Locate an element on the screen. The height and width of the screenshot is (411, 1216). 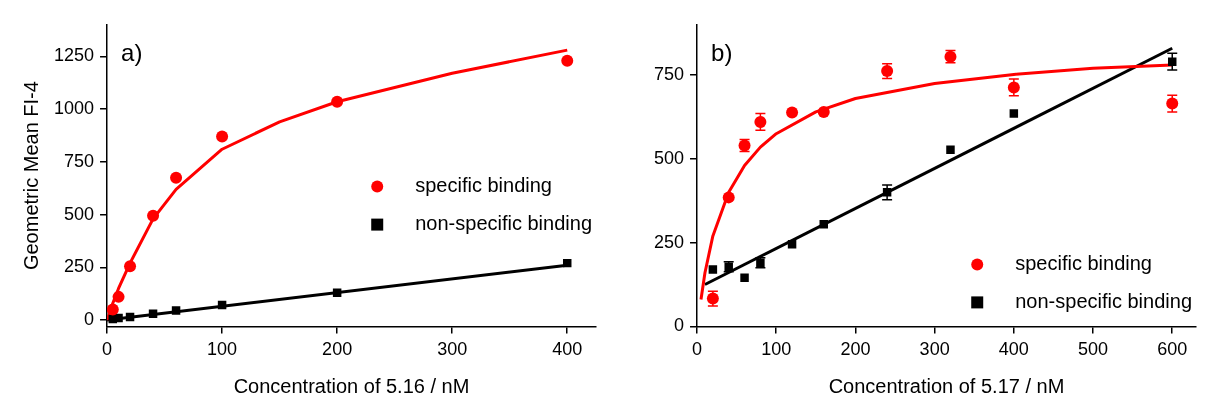
y-tick-label: 1000 is located at coordinates (74, 108).